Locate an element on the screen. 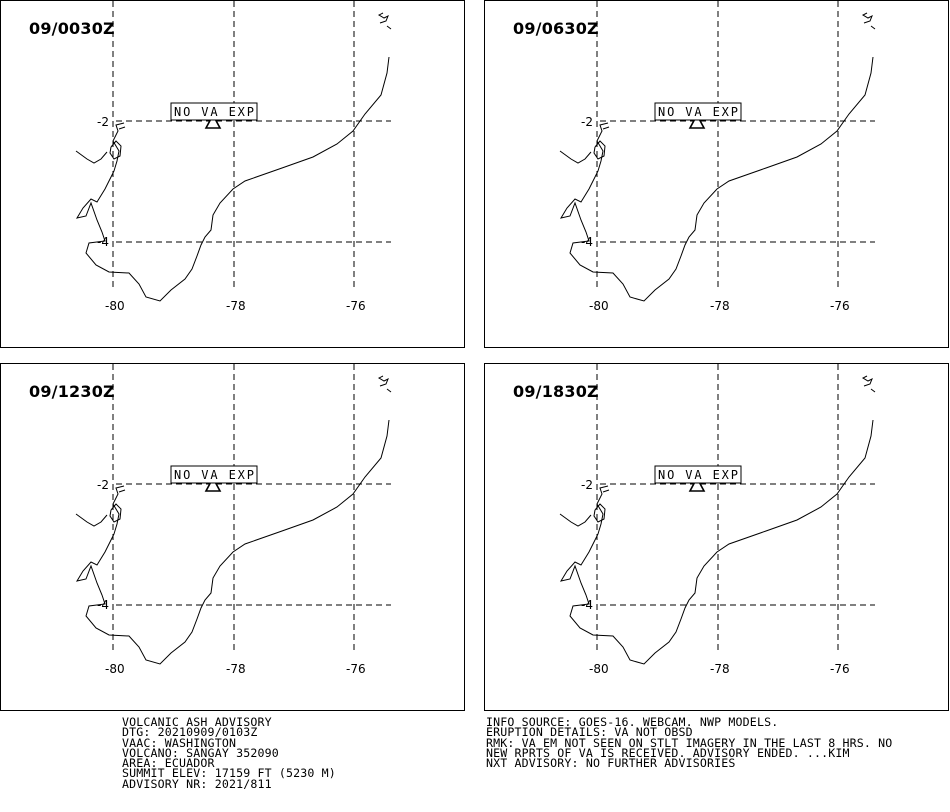 Image resolution: width=950 pixels, height=812 pixels. panel-time: 09/0030Z is located at coordinates (72, 28).